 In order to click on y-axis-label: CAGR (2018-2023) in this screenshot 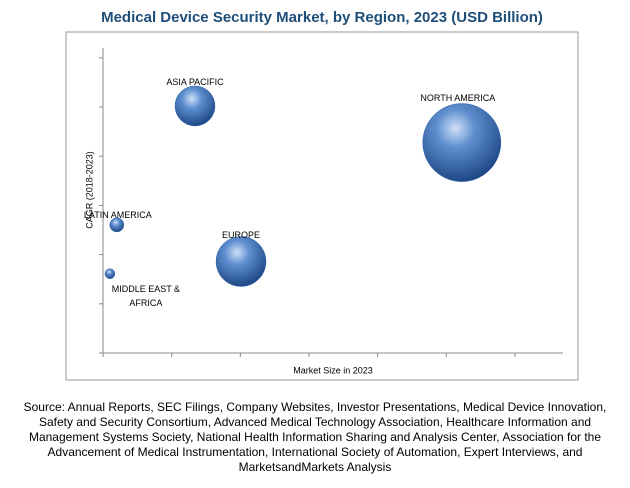, I will do `click(89, 190)`.